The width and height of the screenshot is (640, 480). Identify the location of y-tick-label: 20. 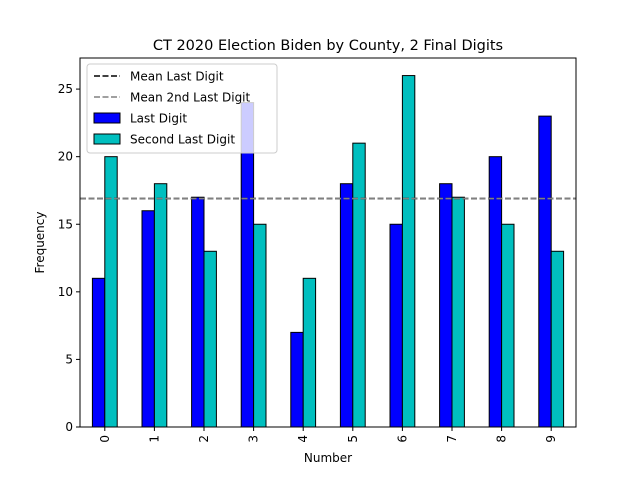
(65, 157).